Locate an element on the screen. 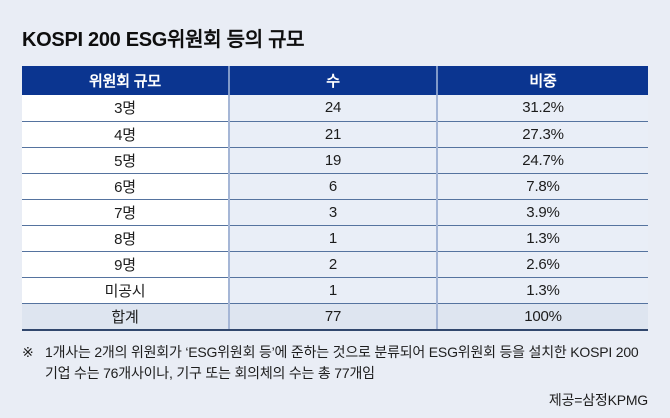 The width and height of the screenshot is (670, 418). cell-total-label: 합계 is located at coordinates (125, 317).